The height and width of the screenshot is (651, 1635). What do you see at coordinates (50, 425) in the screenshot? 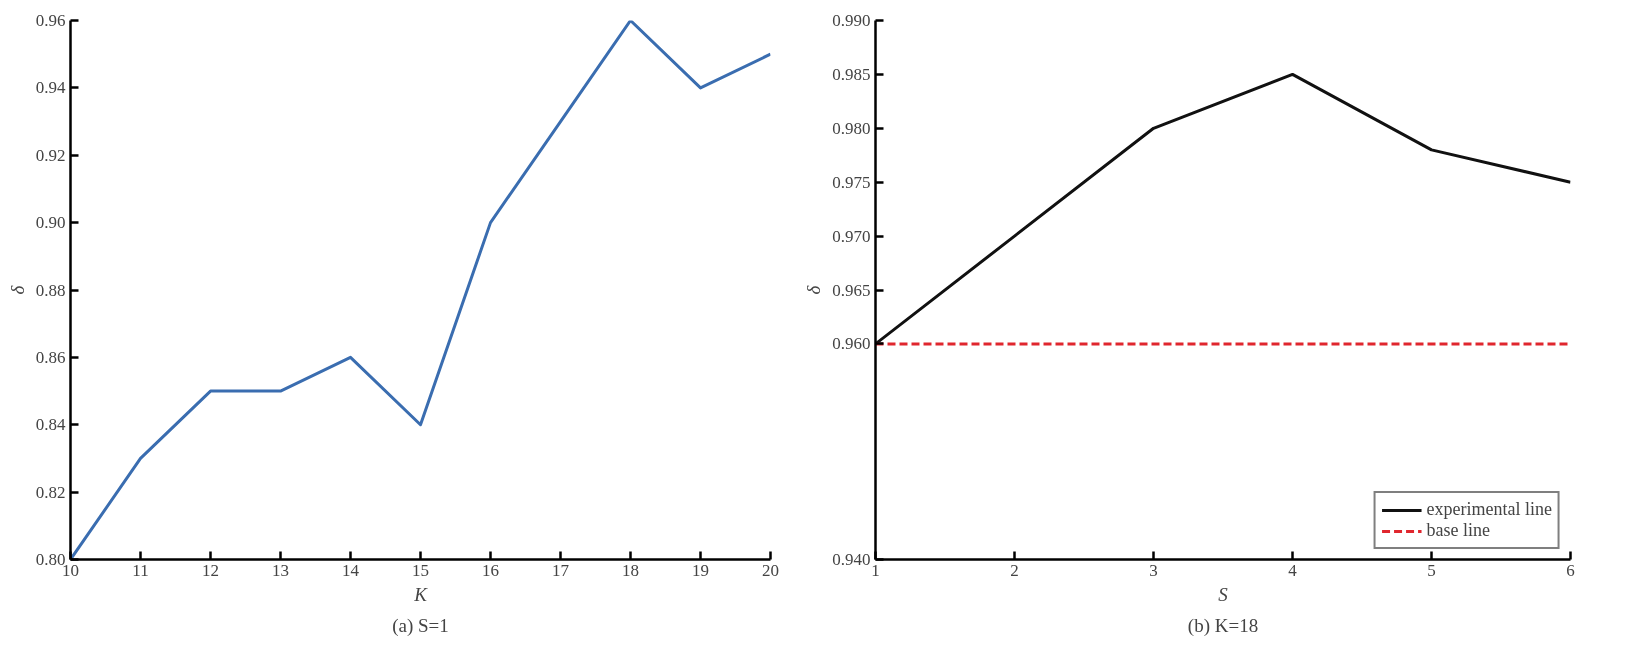
I see `y-tick-label: 0.84` at bounding box center [50, 425].